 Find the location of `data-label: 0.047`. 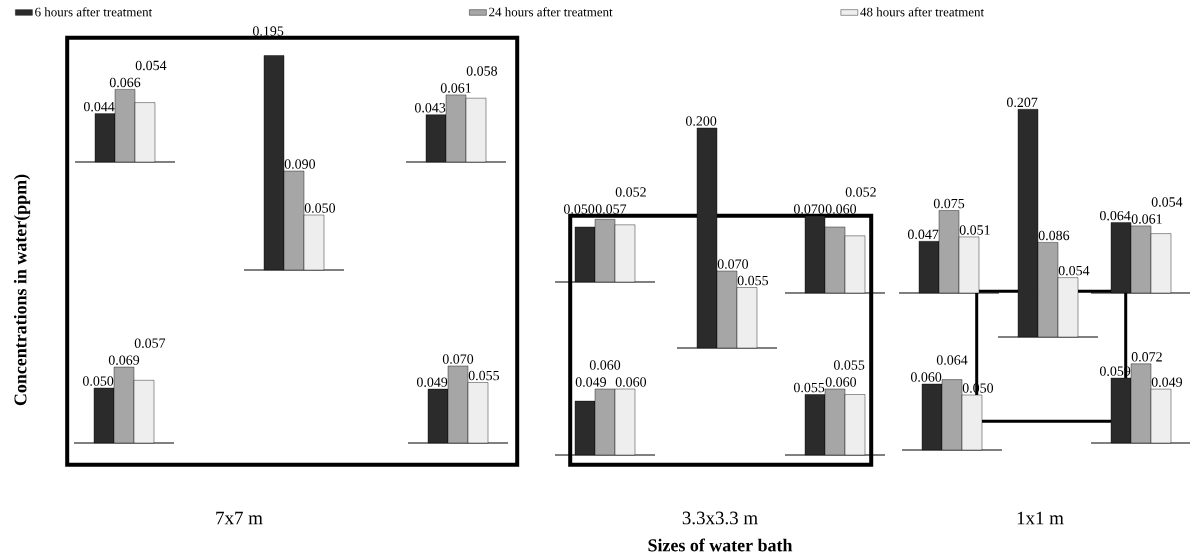

data-label: 0.047 is located at coordinates (923, 234).